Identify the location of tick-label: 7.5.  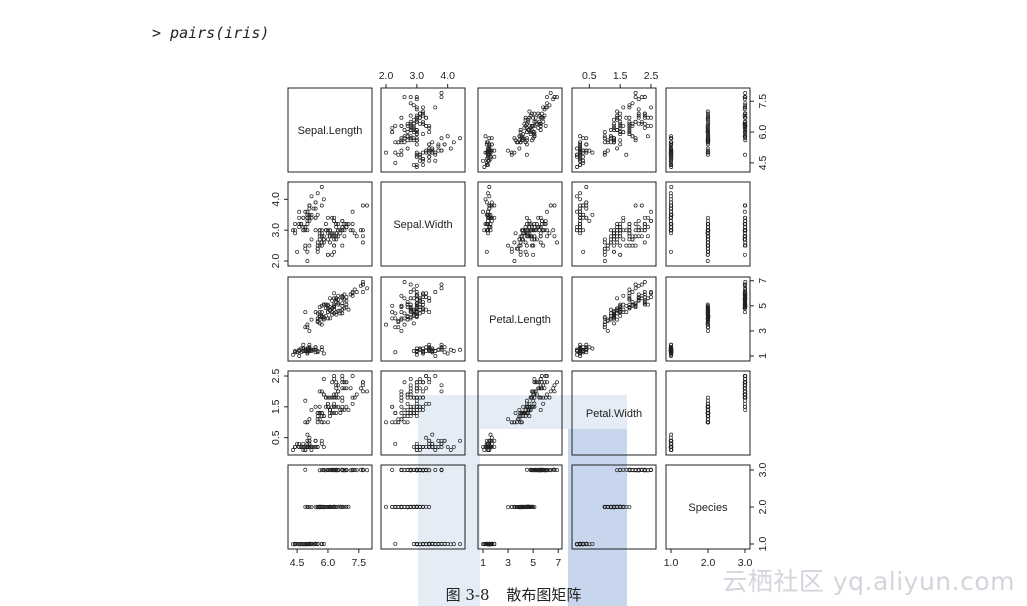
(358, 563).